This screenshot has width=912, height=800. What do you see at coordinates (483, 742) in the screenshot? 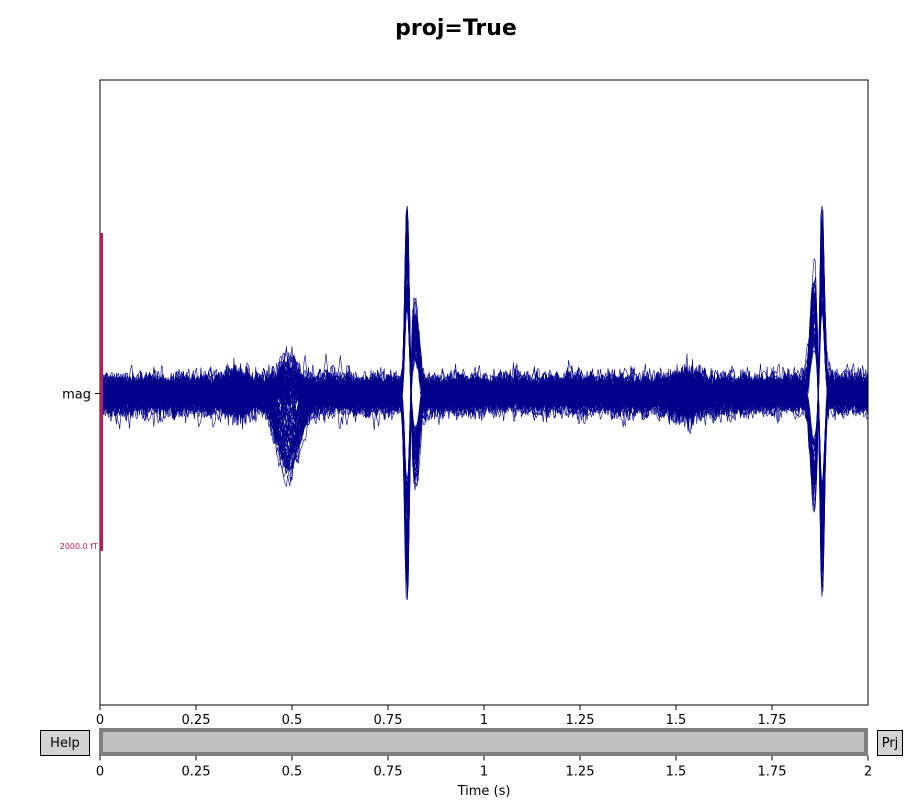
I see `scrollbar-thumb` at bounding box center [483, 742].